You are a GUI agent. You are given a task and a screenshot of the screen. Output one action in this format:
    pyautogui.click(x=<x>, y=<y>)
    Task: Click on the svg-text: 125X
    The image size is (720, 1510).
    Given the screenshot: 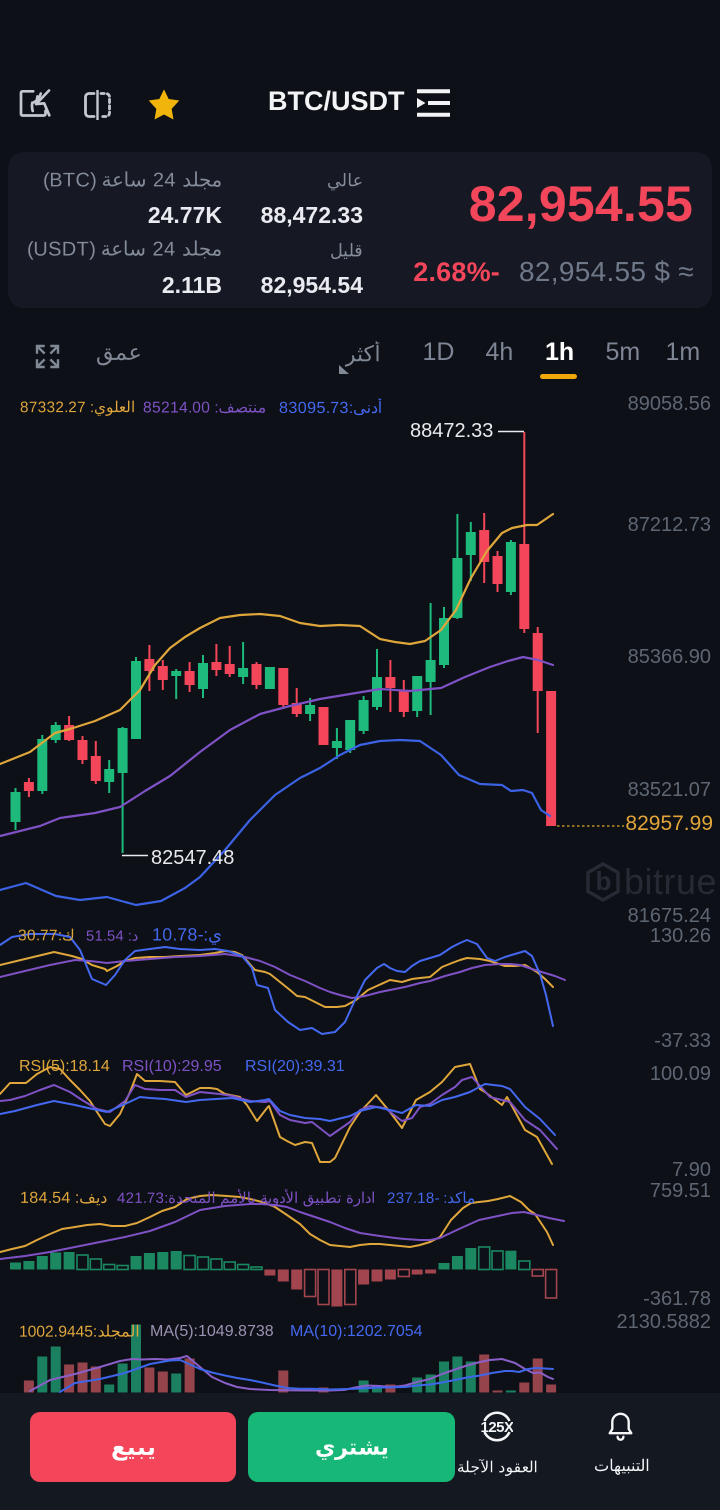 What is the action you would take?
    pyautogui.click(x=497, y=1427)
    